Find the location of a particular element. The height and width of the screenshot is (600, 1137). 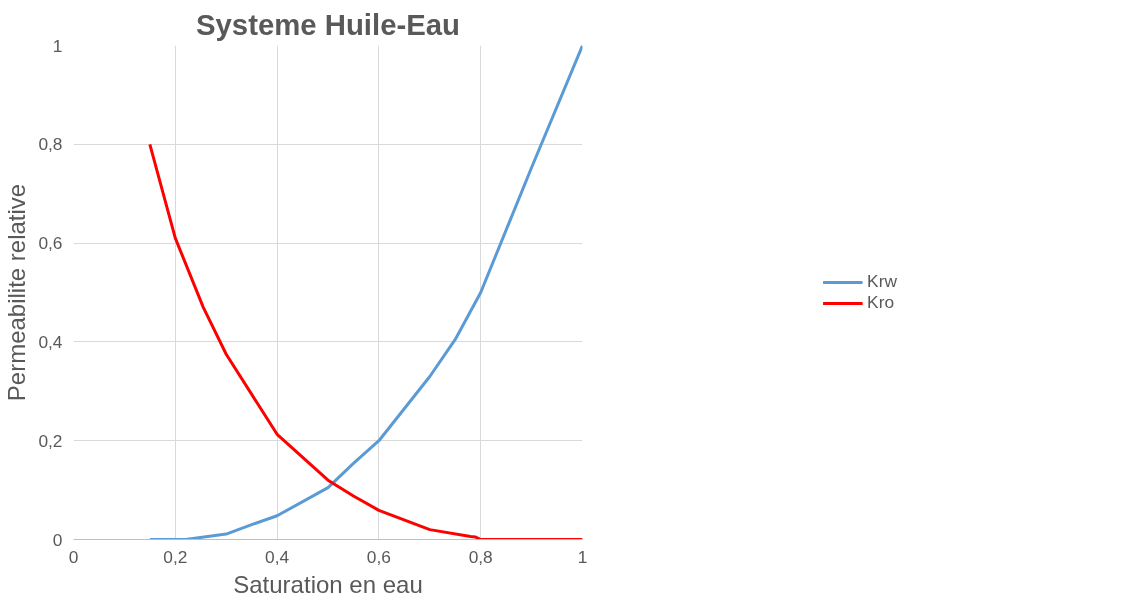

x-tick-label: 0,6 is located at coordinates (378, 556).